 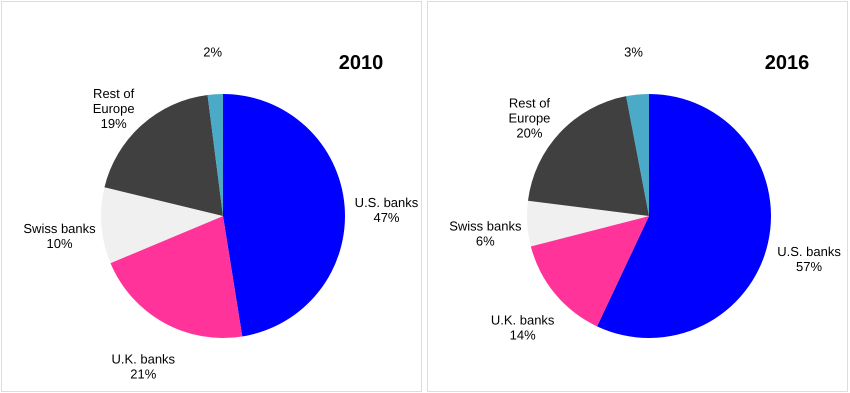 I want to click on data-label: 57%, so click(x=809, y=266).